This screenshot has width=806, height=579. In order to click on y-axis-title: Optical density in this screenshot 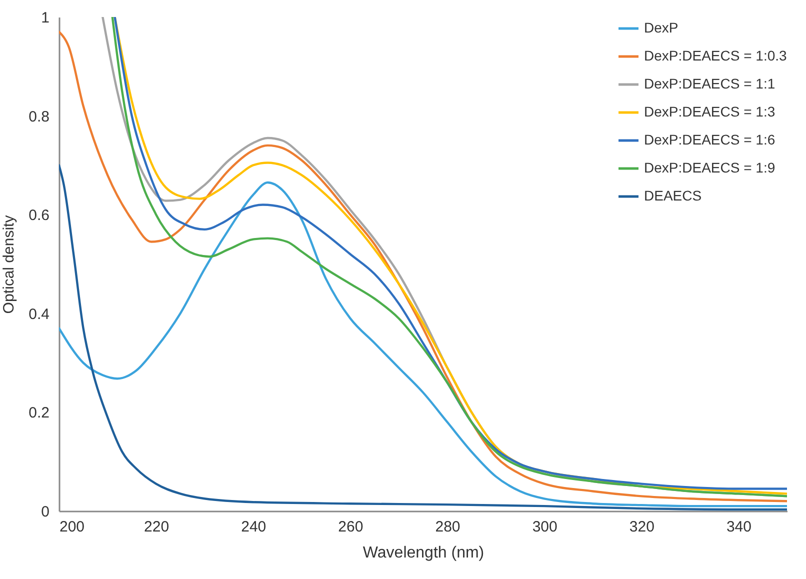, I will do `click(9, 264)`.